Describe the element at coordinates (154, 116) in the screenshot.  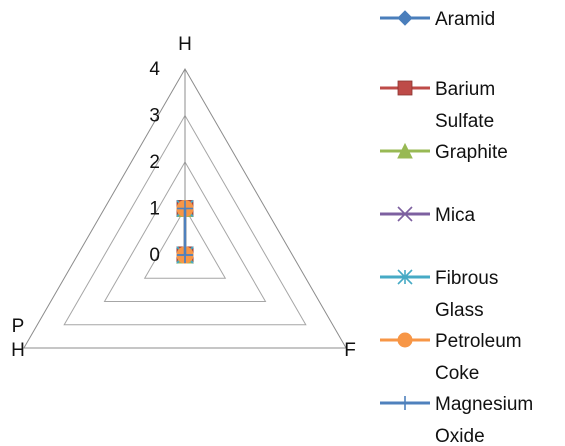
I see `tick-label: 3` at that location.